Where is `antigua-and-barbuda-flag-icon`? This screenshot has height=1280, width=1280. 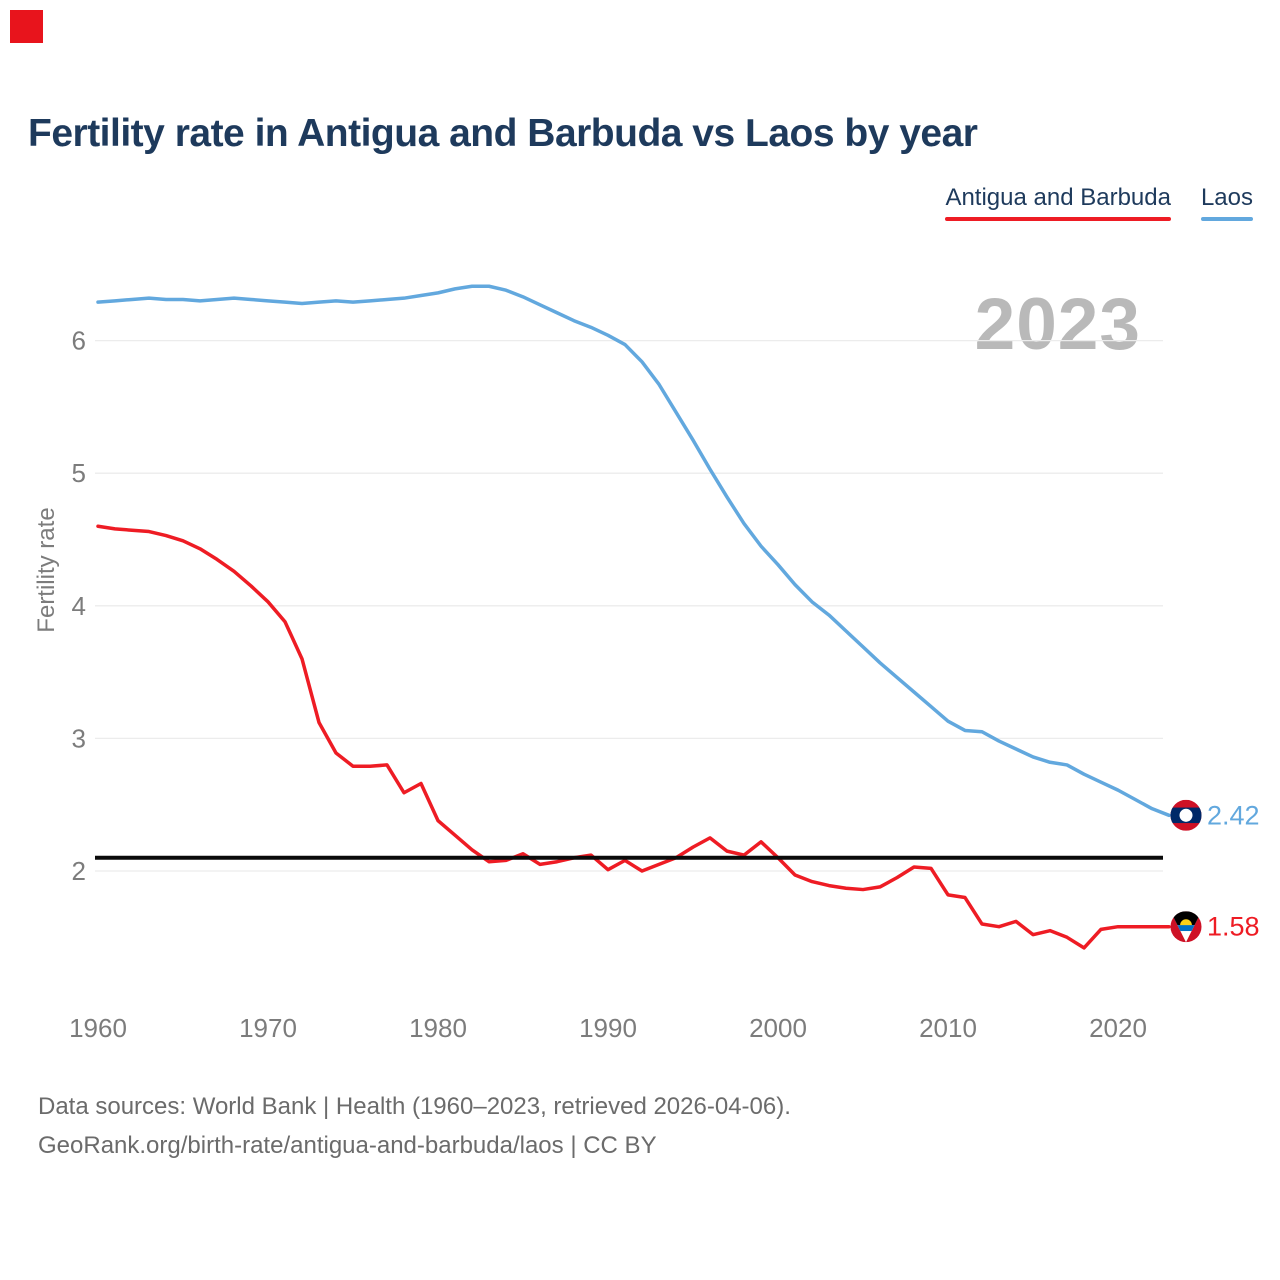
antigua-and-barbuda-flag-icon is located at coordinates (1186, 927).